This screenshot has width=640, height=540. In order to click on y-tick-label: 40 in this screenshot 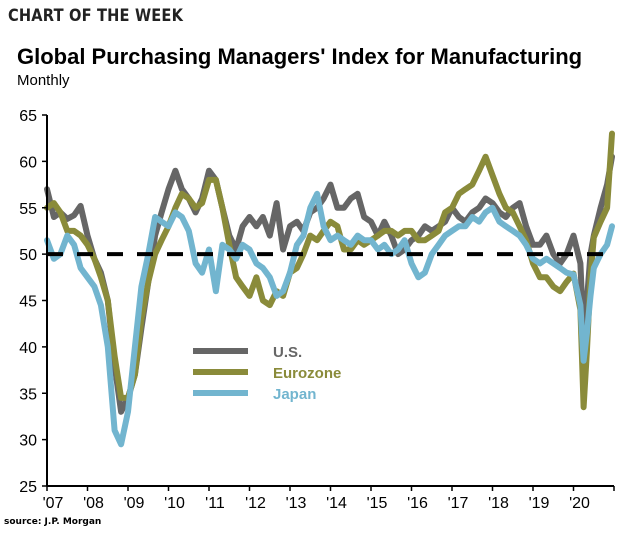, I will do `click(28, 348)`.